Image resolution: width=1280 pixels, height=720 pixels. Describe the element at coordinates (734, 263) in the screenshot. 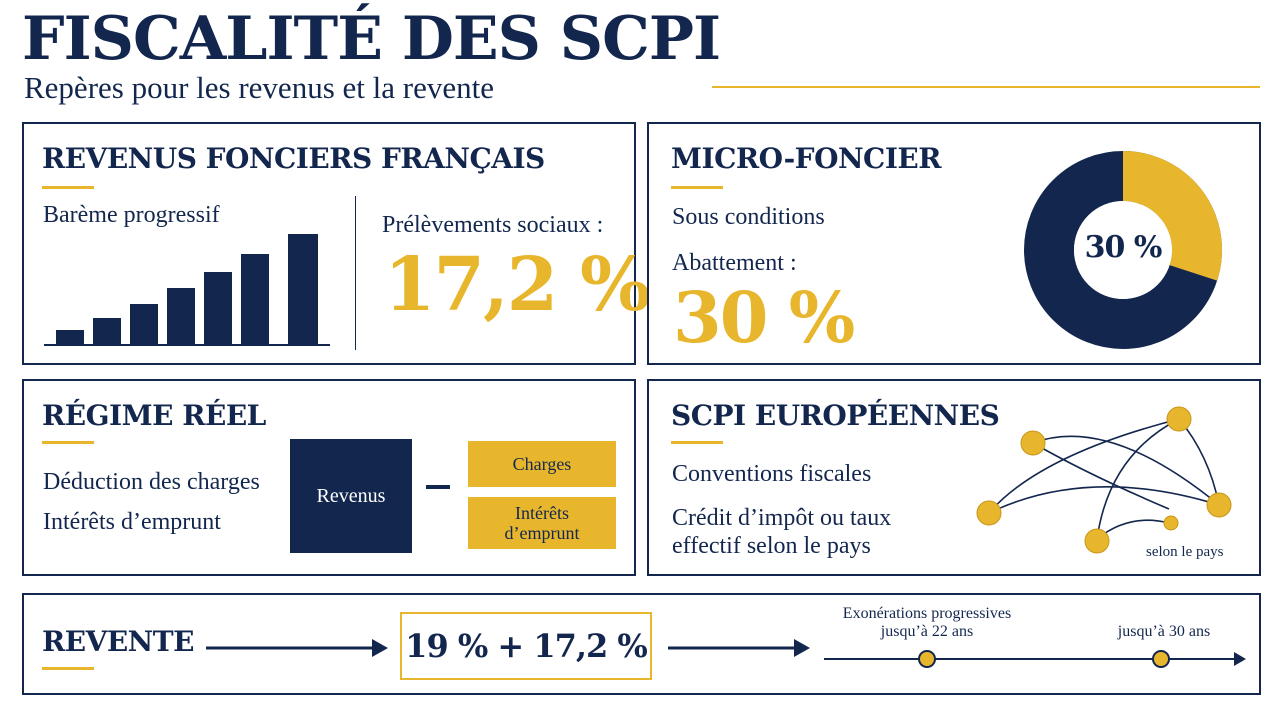

I see `abattement-label: Abattement :` at that location.